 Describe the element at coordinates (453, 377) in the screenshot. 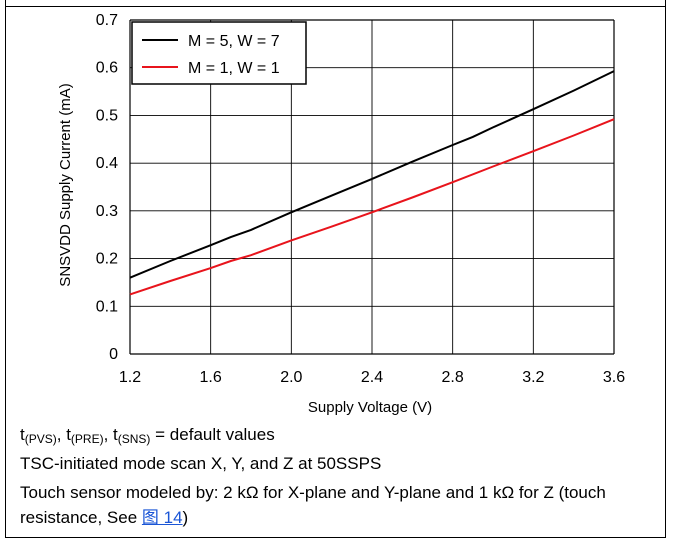

I see `x-tick-label: 2.8` at that location.